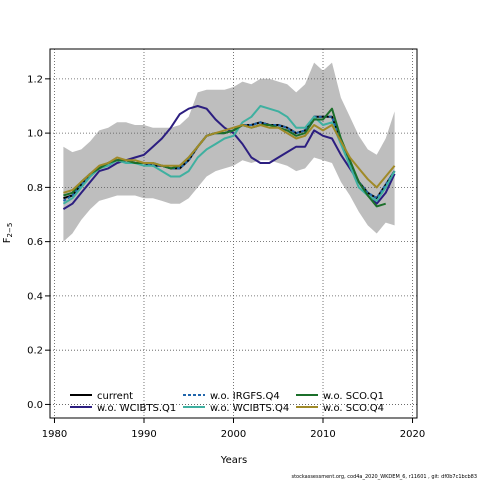 The image size is (480, 480). I want to click on legend-label-1: w.o. WCIBTS.Q1, so click(136, 408).